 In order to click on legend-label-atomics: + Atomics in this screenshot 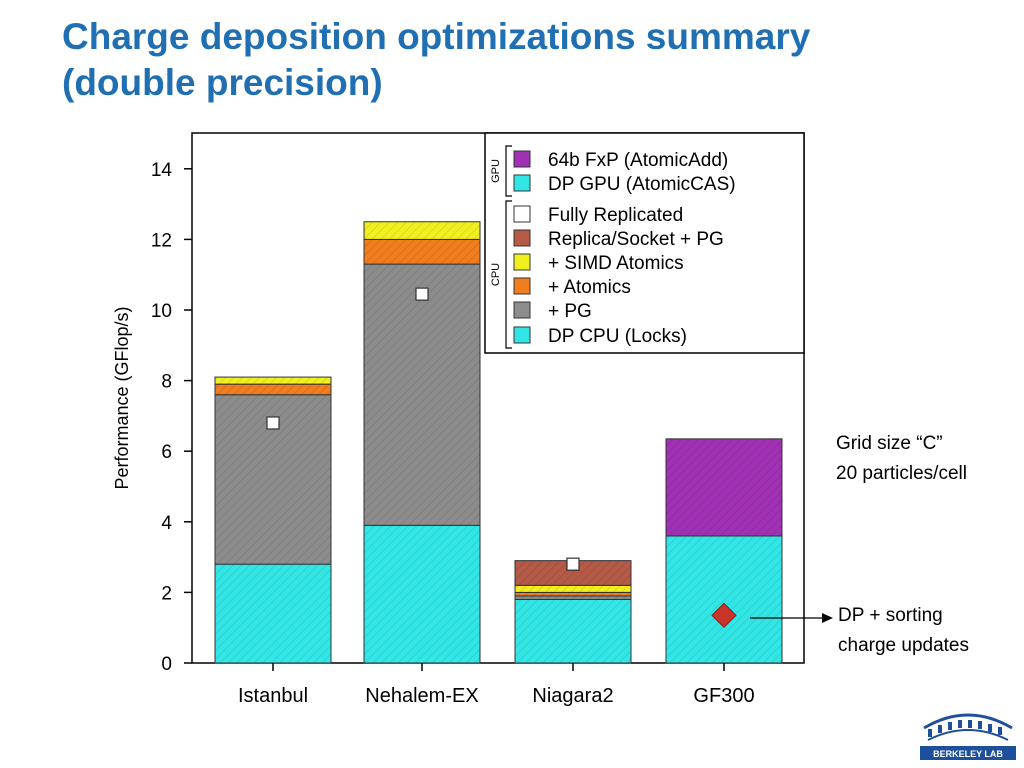, I will do `click(589, 287)`.